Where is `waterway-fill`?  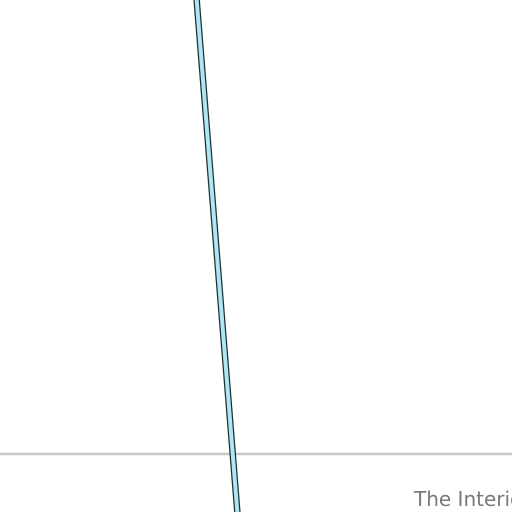 waterway-fill is located at coordinates (217, 256).